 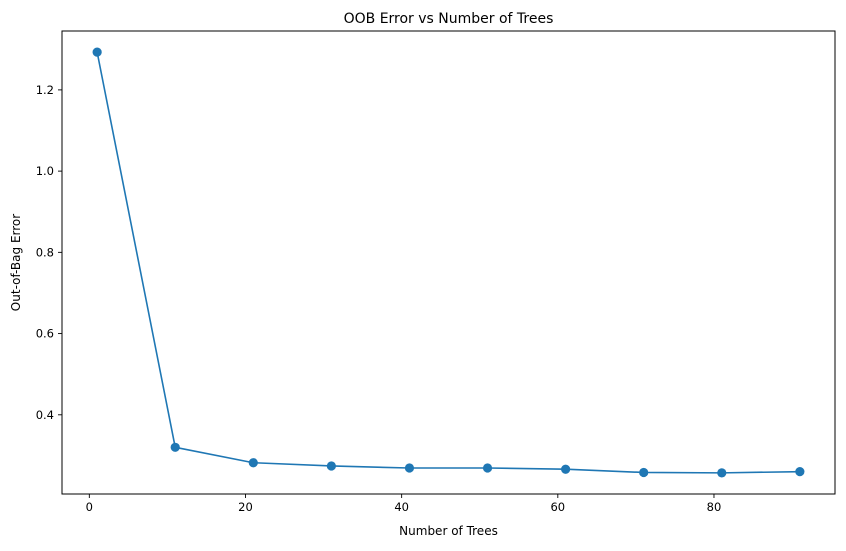 What do you see at coordinates (557, 507) in the screenshot?
I see `x-tick-label: 60` at bounding box center [557, 507].